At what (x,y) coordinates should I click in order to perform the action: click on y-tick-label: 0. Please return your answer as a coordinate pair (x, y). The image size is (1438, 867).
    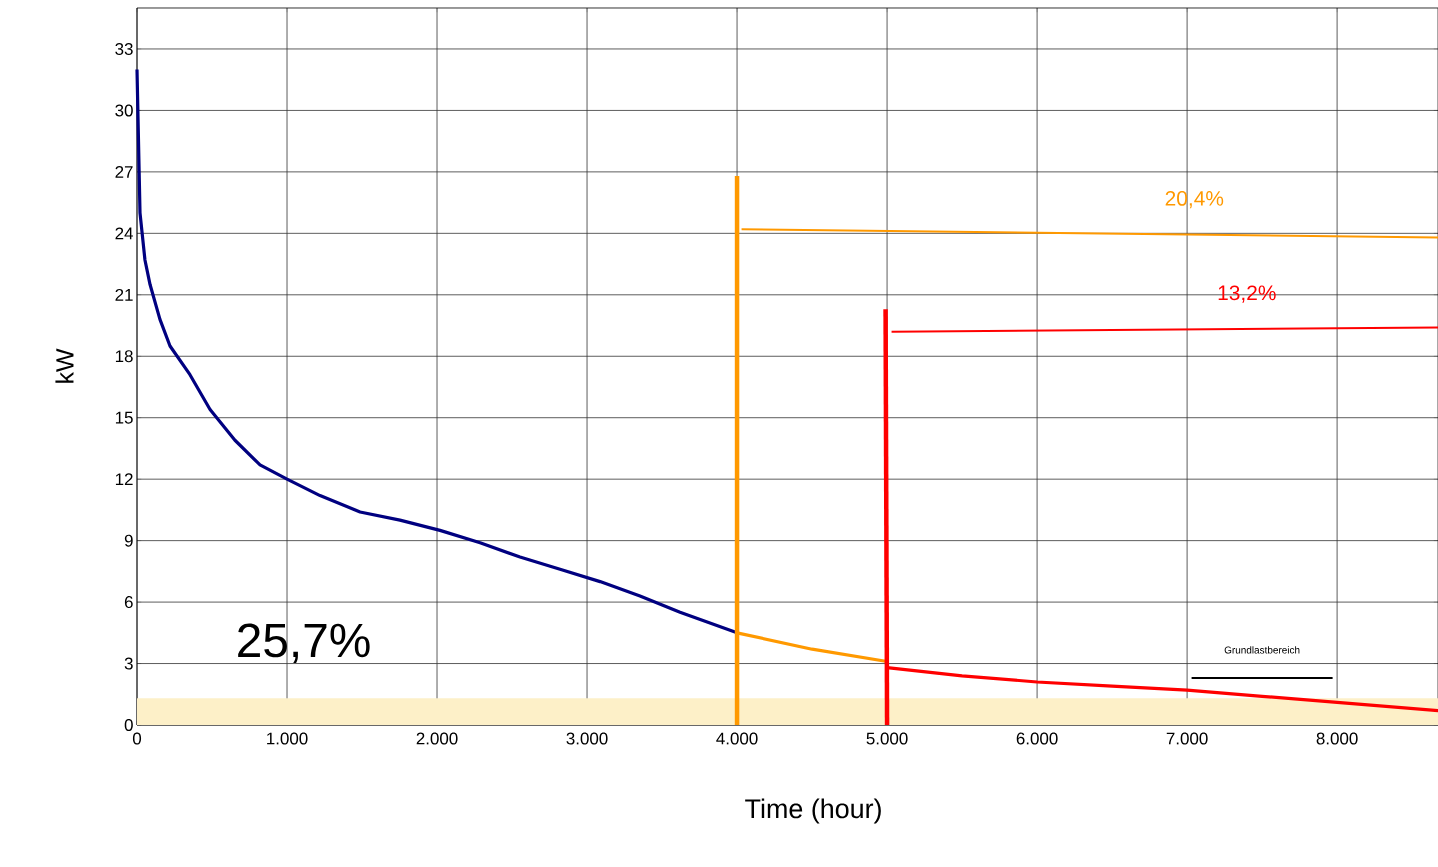
    Looking at the image, I should click on (128, 725).